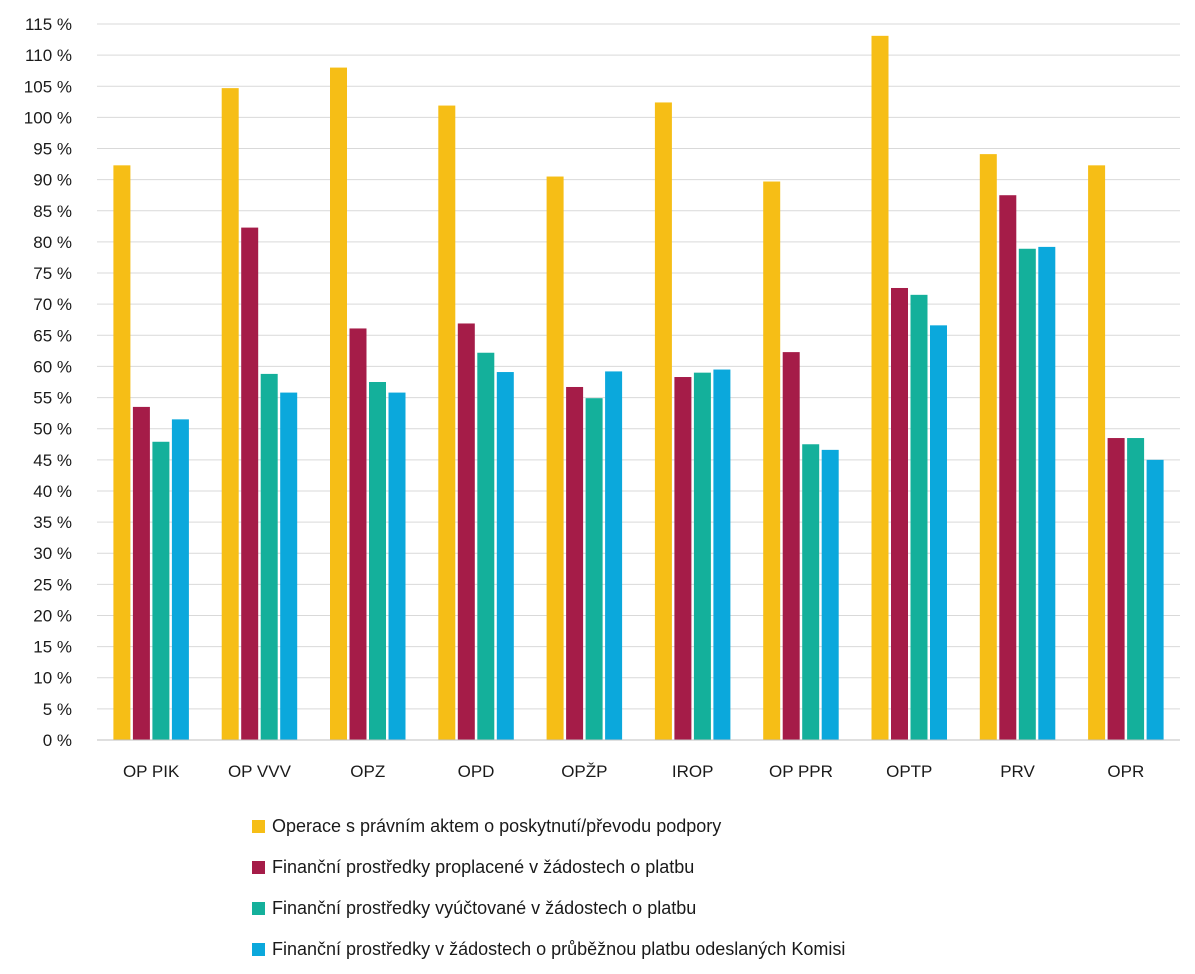 Image resolution: width=1195 pixels, height=974 pixels. Describe the element at coordinates (48, 24) in the screenshot. I see `y-tick-label: 115 %` at that location.